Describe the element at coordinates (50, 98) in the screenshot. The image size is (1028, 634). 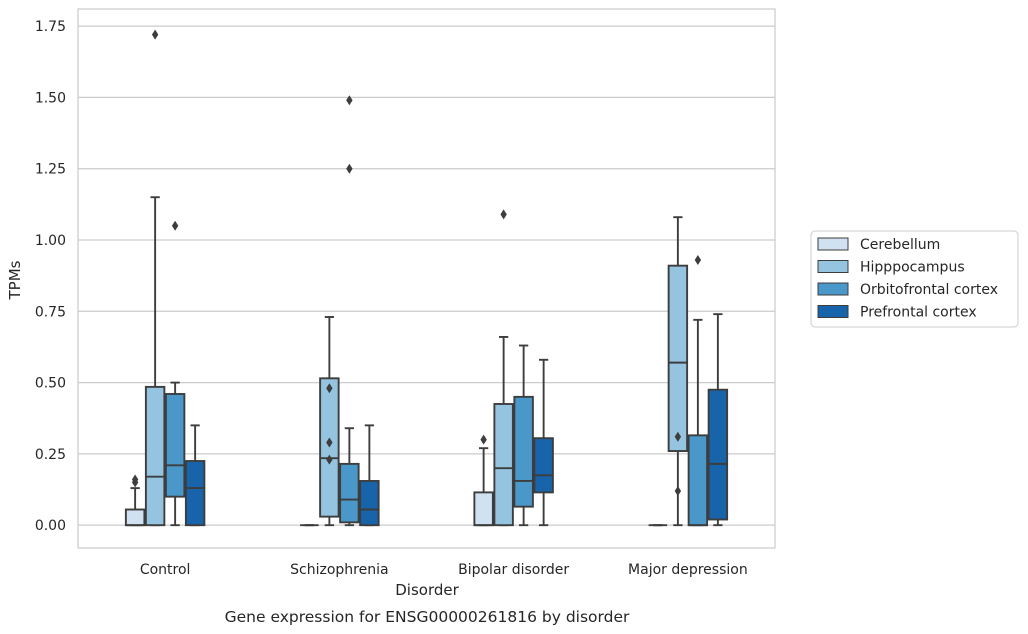
I see `y-tick-label: 1.50` at that location.